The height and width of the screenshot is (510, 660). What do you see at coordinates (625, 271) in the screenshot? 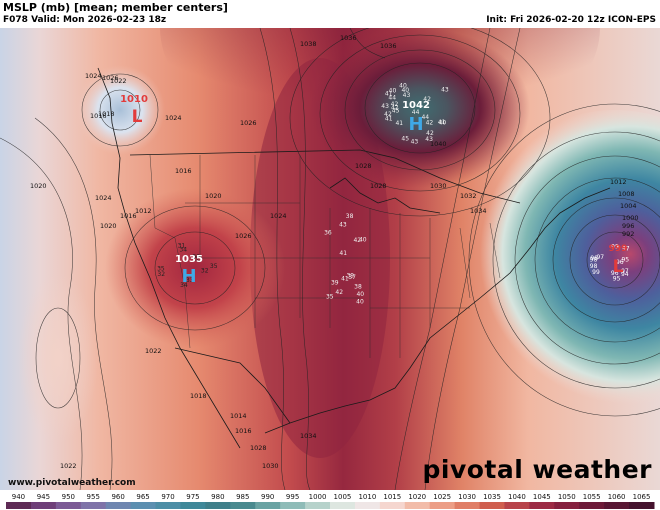
I see `member-center-label: 97` at bounding box center [625, 271].